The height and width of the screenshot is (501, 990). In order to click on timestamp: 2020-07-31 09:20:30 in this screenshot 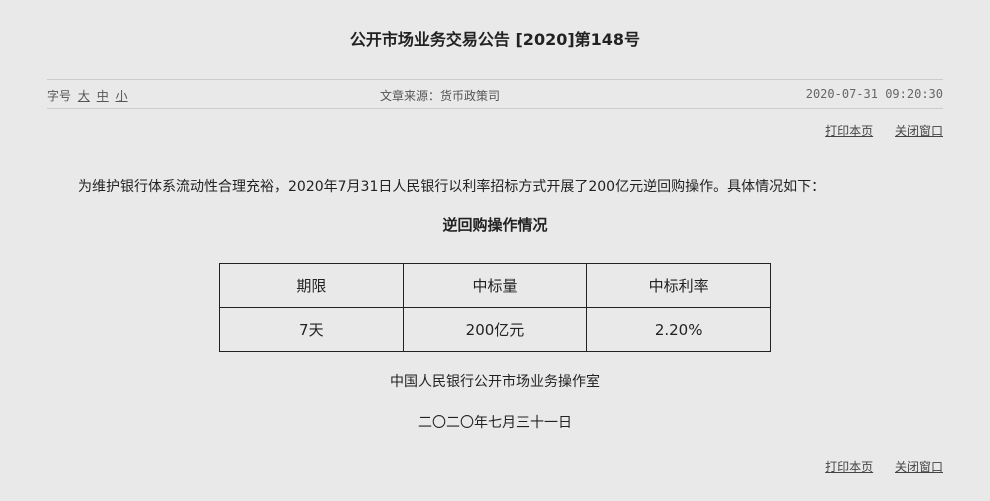, I will do `click(874, 94)`.